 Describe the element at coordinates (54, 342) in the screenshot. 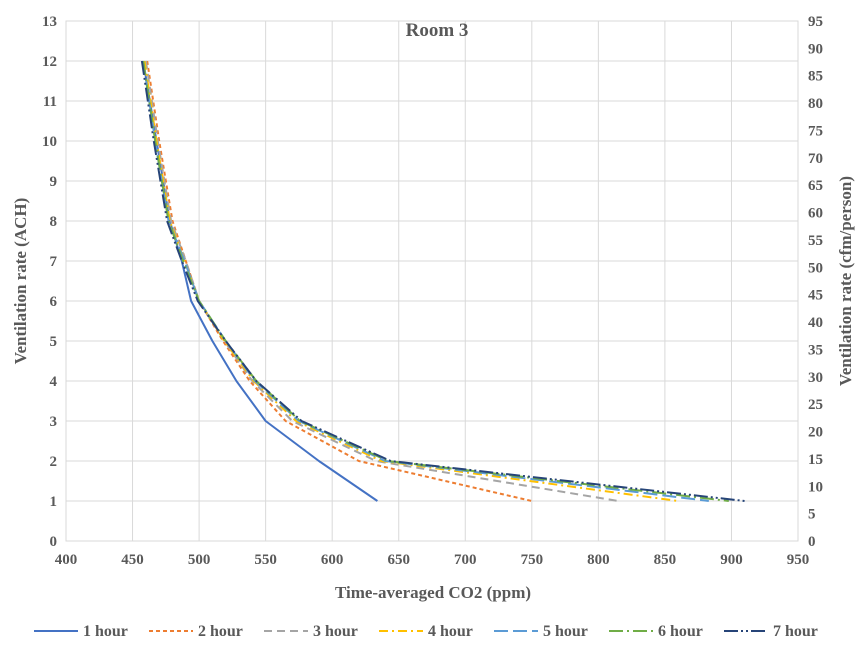

I see `y-tick-label: 5` at that location.